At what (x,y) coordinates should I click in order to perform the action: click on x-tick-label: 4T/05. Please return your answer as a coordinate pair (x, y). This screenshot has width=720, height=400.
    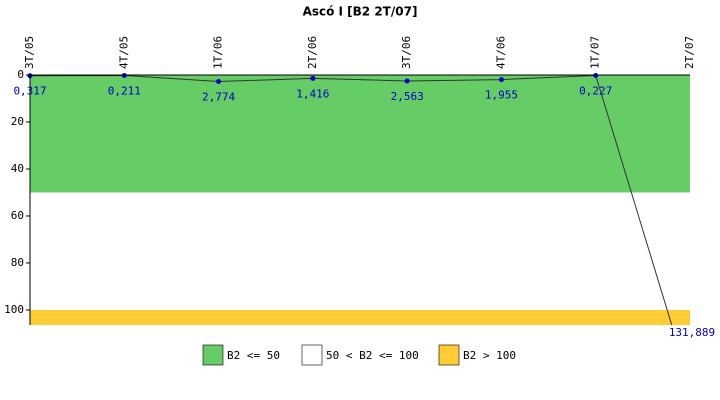
    Looking at the image, I should click on (123, 52).